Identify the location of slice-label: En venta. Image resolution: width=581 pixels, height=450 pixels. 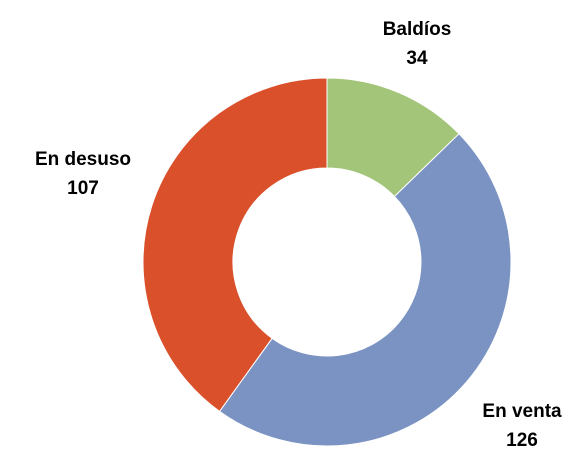
(522, 411).